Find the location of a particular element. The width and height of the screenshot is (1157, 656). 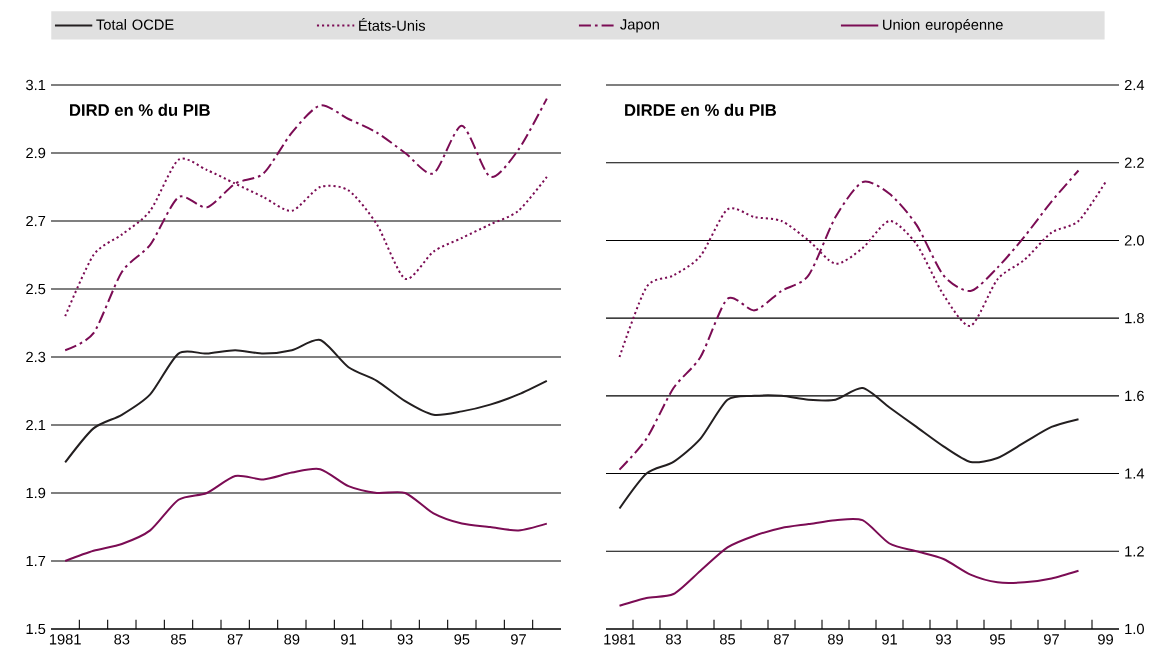

y-tick-label: 1.2 is located at coordinates (1134, 551).